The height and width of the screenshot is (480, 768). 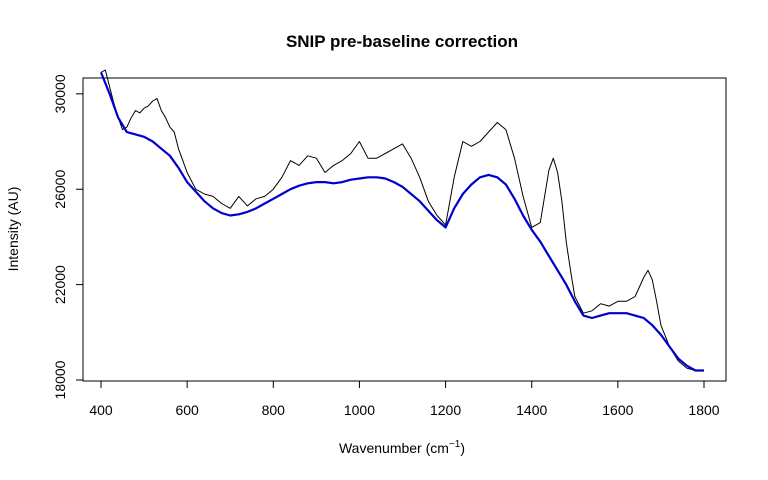 I want to click on x-tick-label: 400, so click(x=101, y=410).